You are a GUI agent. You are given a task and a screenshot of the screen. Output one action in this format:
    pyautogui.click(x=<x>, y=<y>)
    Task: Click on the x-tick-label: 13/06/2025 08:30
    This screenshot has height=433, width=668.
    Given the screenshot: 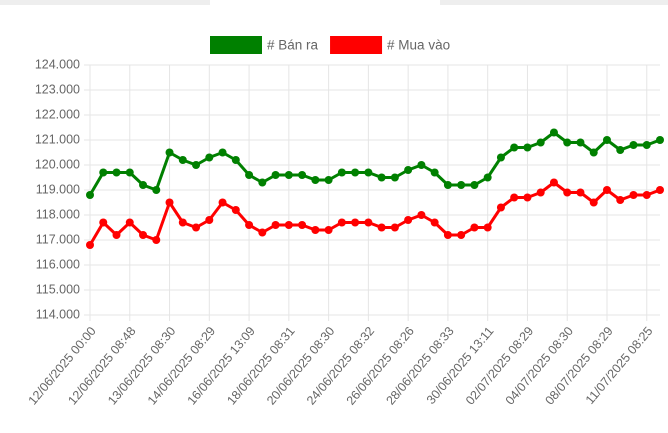 What is the action you would take?
    pyautogui.click(x=141, y=366)
    